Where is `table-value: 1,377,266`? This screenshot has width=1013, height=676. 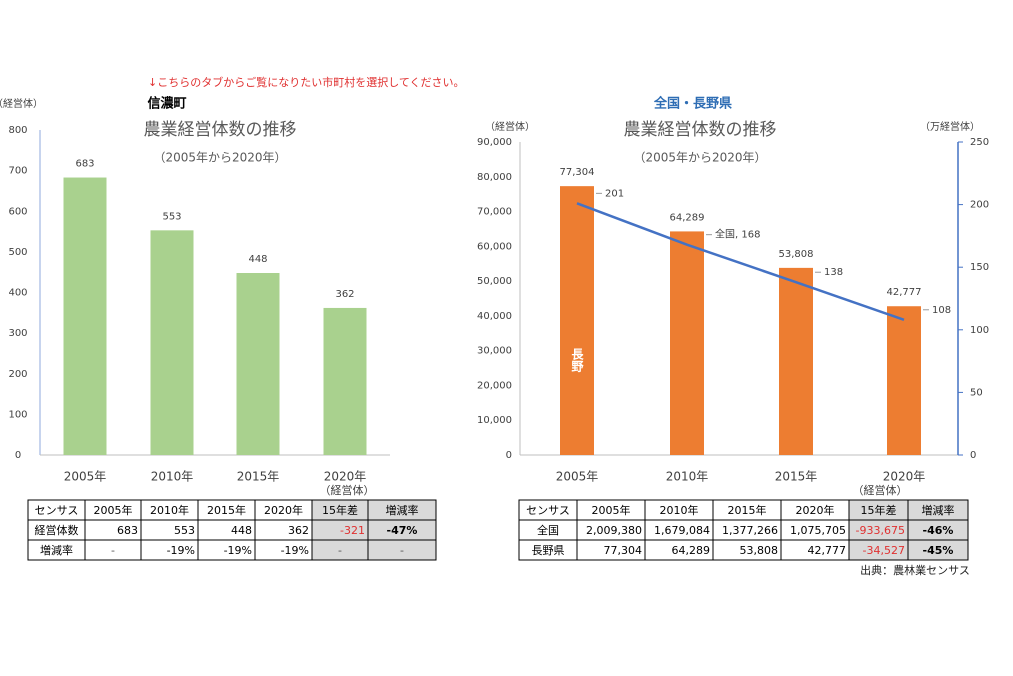
table-value: 1,377,266 is located at coordinates (750, 530).